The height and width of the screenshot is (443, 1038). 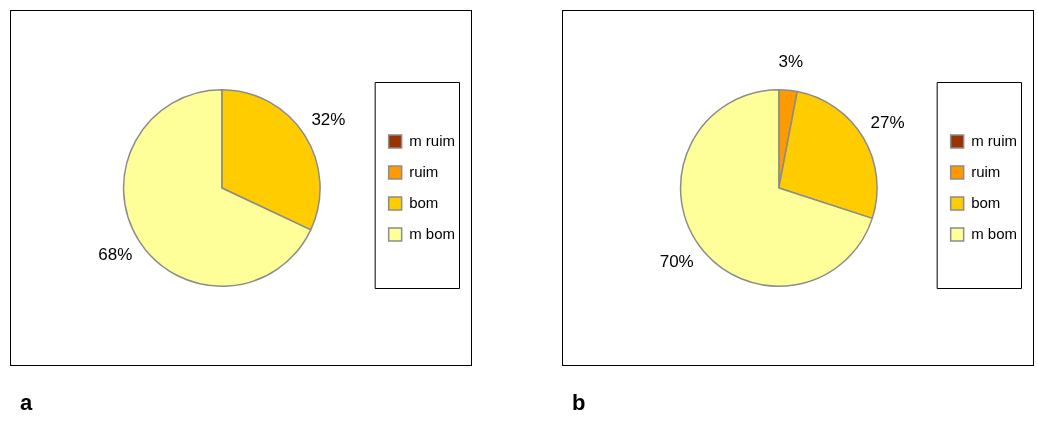 What do you see at coordinates (115, 255) in the screenshot?
I see `data-label: 68%` at bounding box center [115, 255].